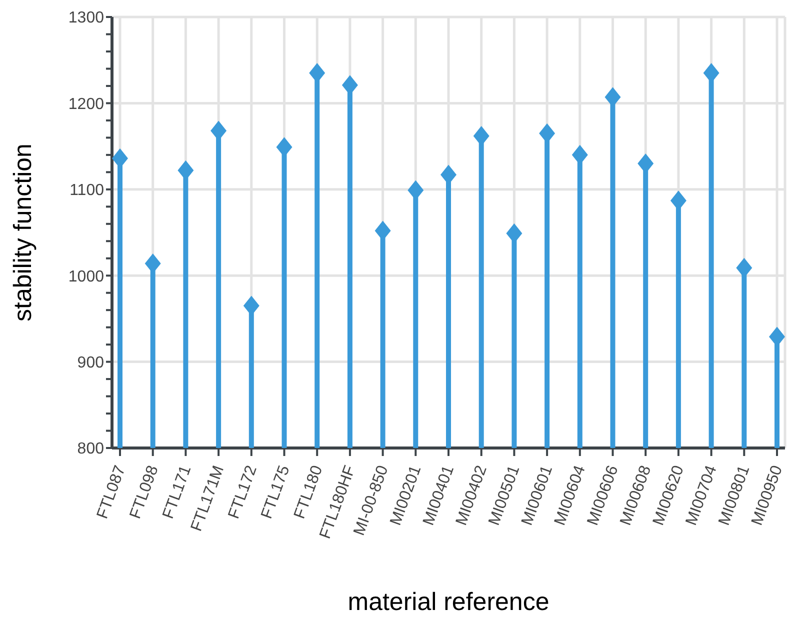 This screenshot has width=797, height=639. What do you see at coordinates (87, 191) in the screenshot?
I see `y-tick-label: 1100` at bounding box center [87, 191].